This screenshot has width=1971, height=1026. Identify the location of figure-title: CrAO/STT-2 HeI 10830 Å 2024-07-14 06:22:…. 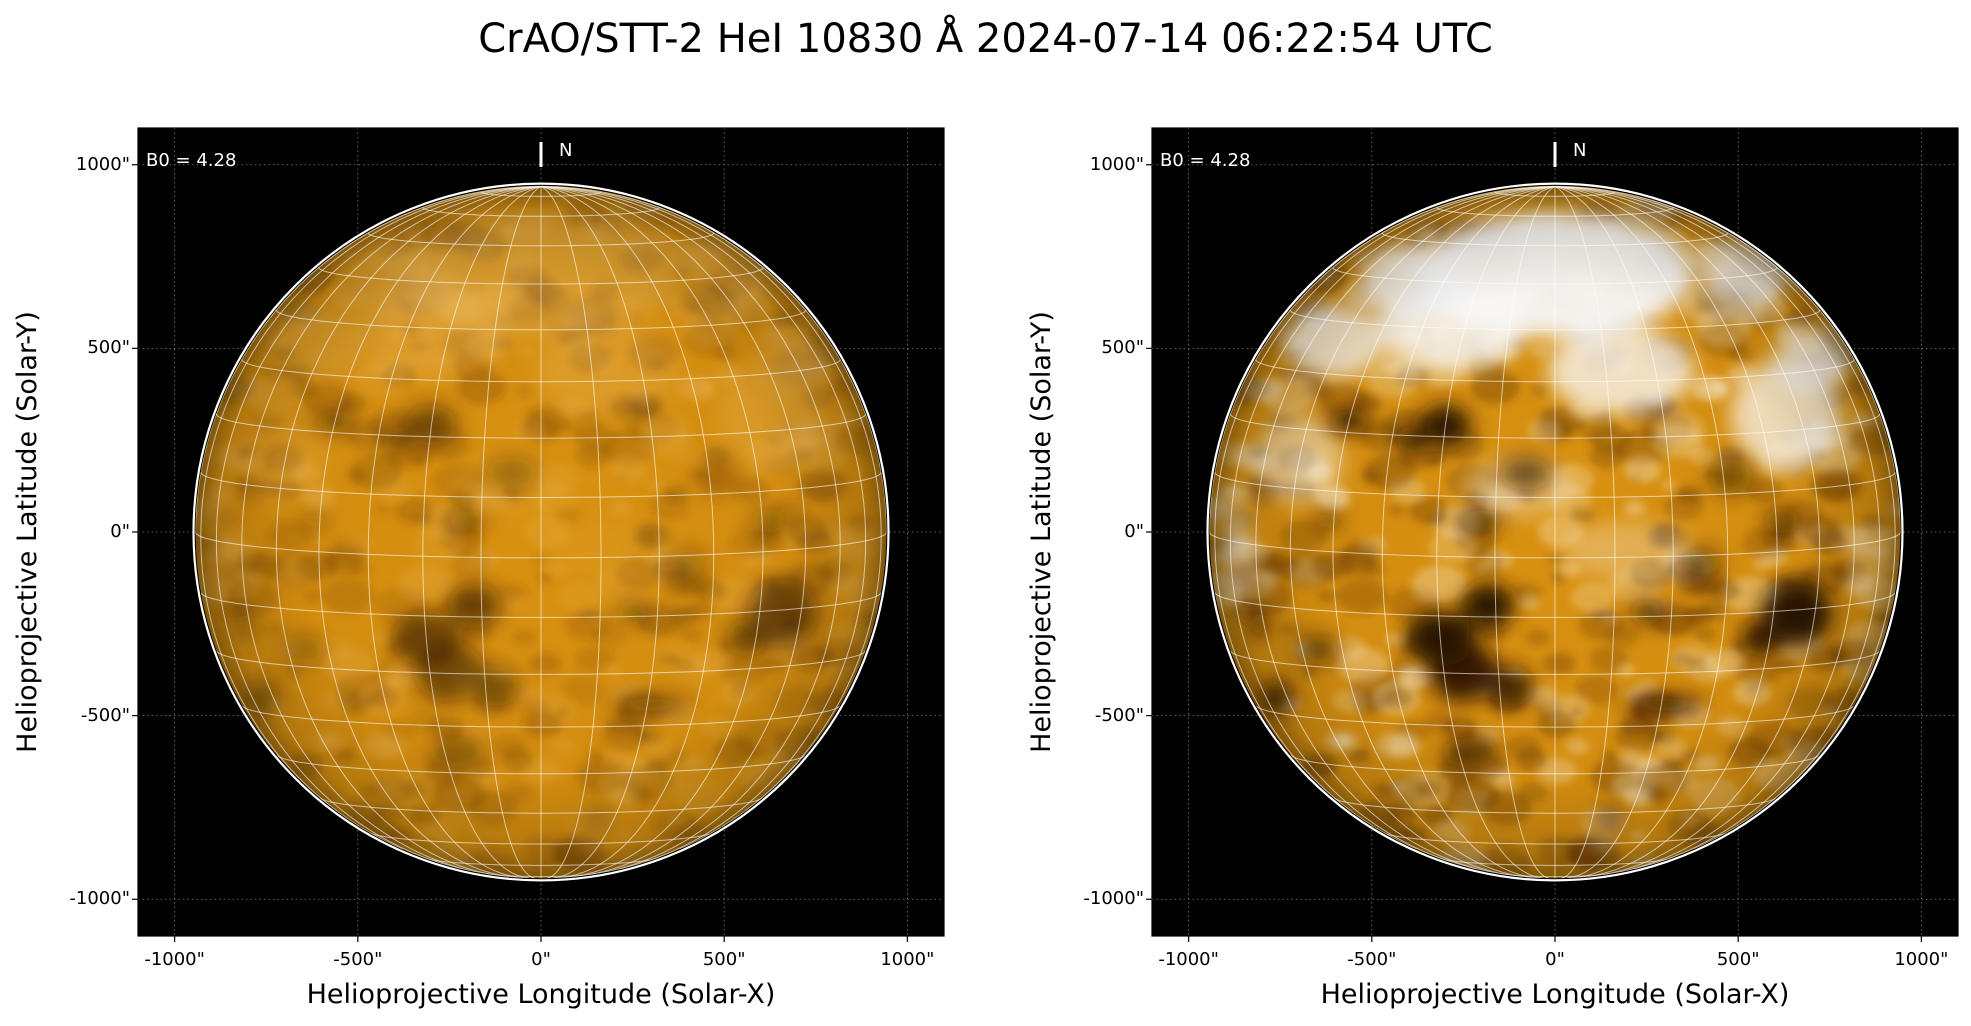
(985, 39).